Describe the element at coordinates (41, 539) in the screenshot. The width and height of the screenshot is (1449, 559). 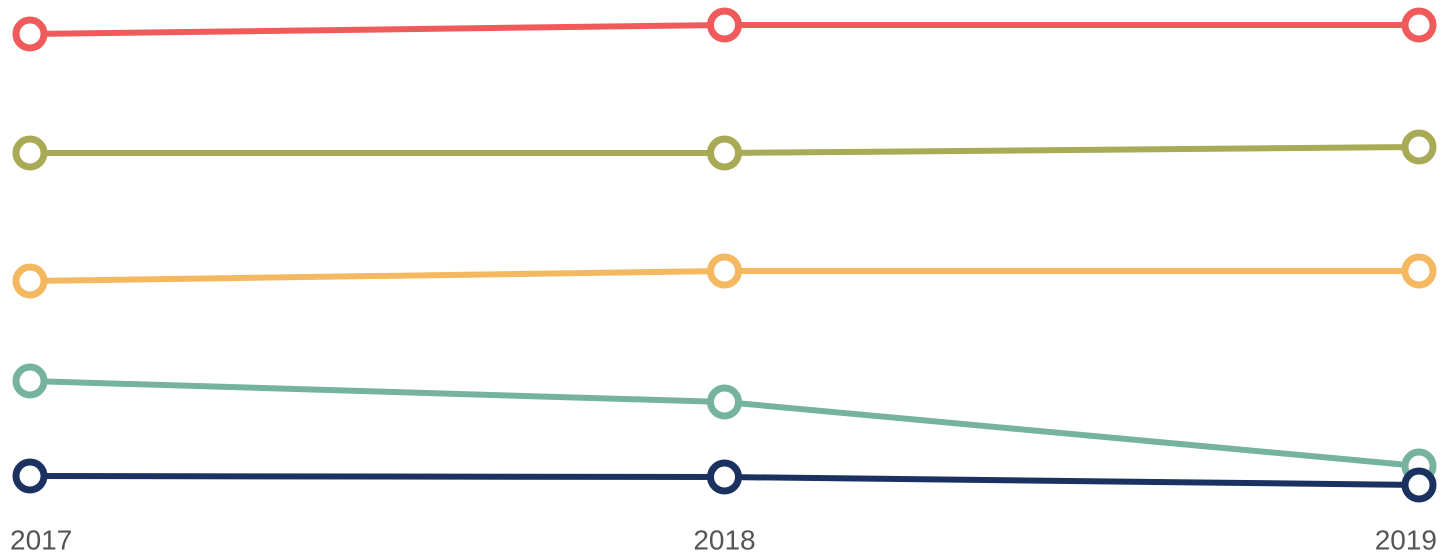
I see `x-tick-label: 2017` at that location.